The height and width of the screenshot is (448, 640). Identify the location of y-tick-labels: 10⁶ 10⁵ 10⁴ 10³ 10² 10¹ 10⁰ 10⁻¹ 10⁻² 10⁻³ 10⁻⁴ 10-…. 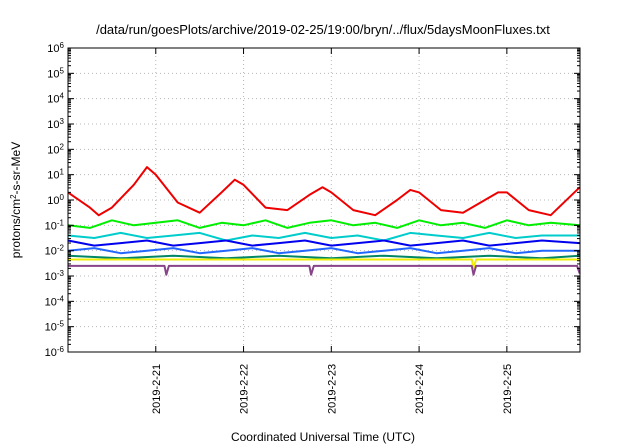
(55, 200).